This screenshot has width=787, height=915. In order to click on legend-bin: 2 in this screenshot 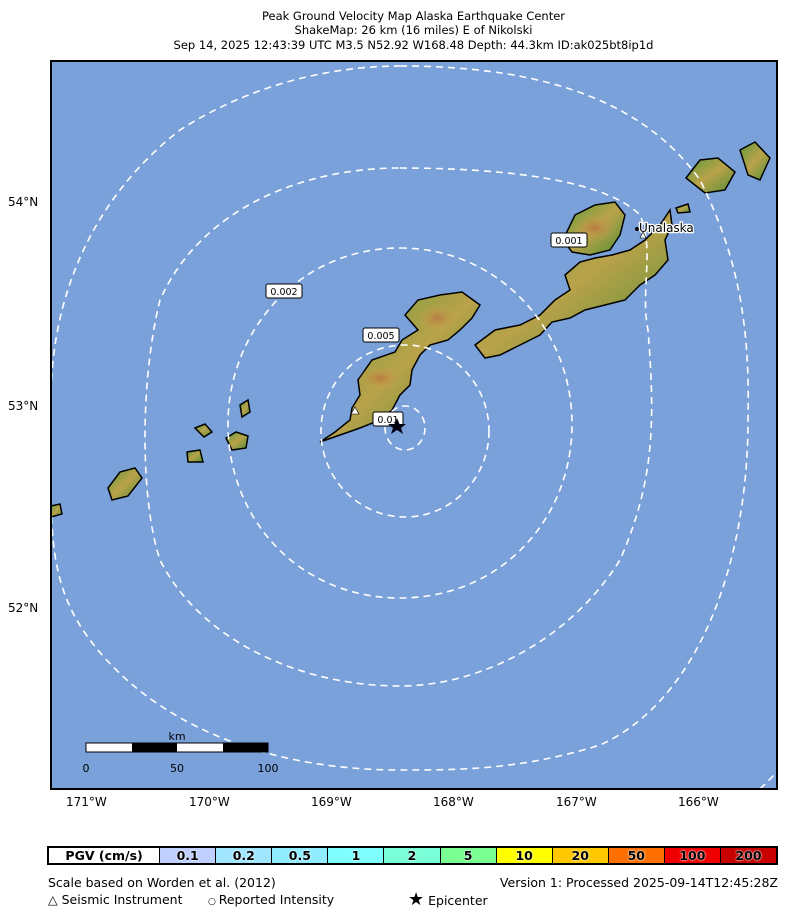, I will do `click(411, 855)`.